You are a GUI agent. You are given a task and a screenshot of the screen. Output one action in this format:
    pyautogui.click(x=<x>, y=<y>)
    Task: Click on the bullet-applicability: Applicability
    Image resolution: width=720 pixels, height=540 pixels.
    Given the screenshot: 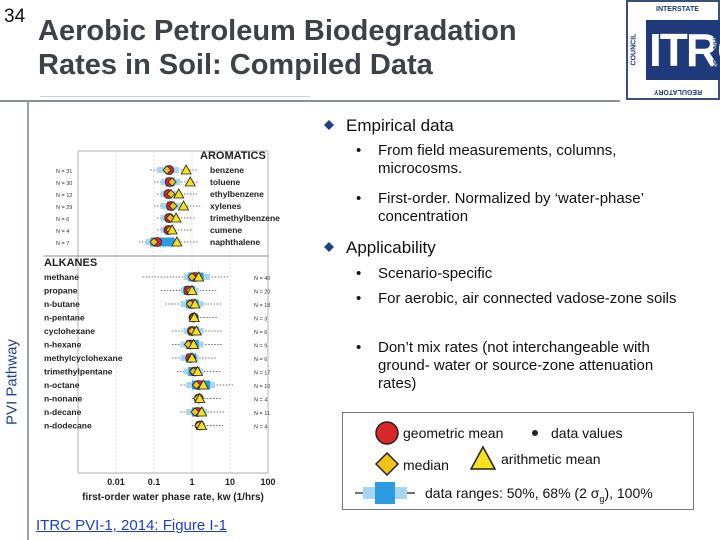 What is the action you would take?
    pyautogui.click(x=380, y=248)
    